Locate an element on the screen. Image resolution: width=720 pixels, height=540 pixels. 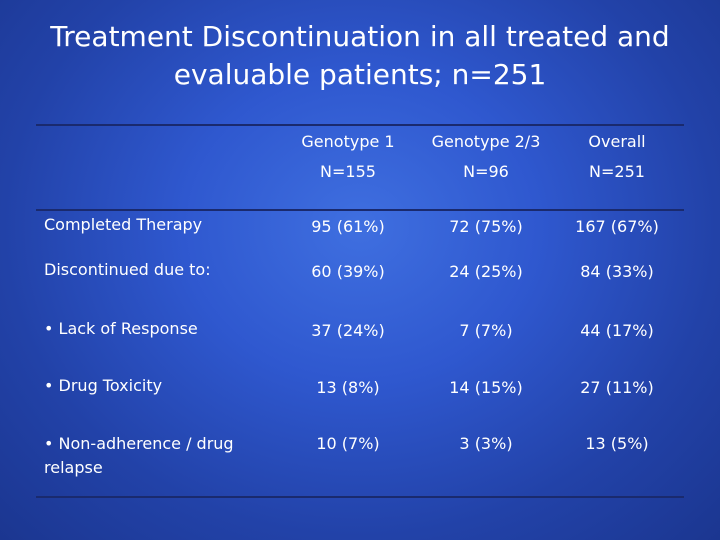
cell-non-adherence-overall: 13 (5%) is located at coordinates (617, 443).